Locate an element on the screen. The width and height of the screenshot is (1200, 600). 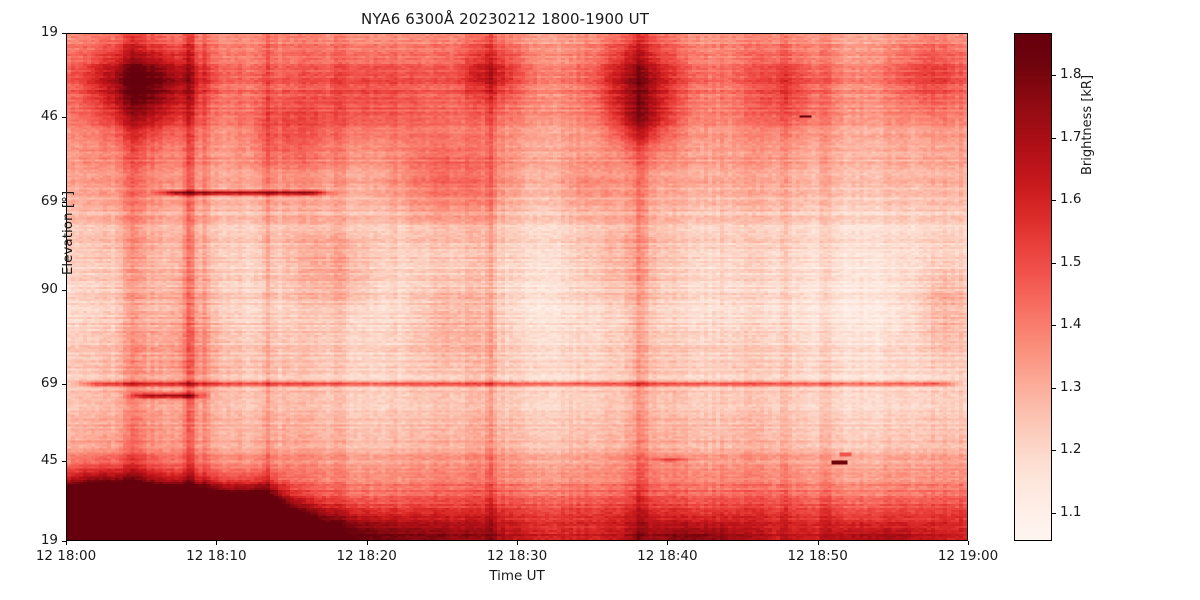
chart-title: NYA6 6300Å 20230212 1800-1900 UT is located at coordinates (505, 19).